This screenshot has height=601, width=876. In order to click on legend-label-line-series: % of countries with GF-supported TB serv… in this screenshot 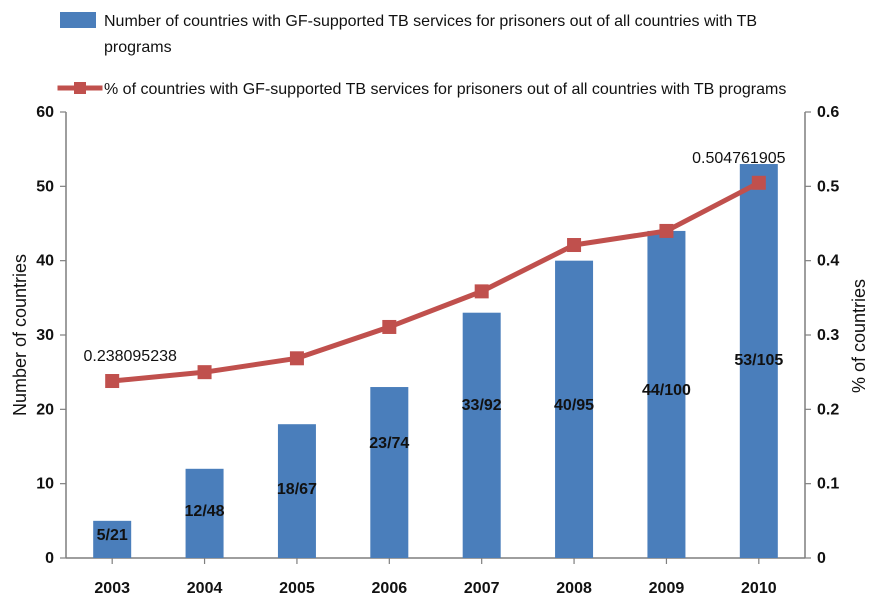, I will do `click(445, 89)`.